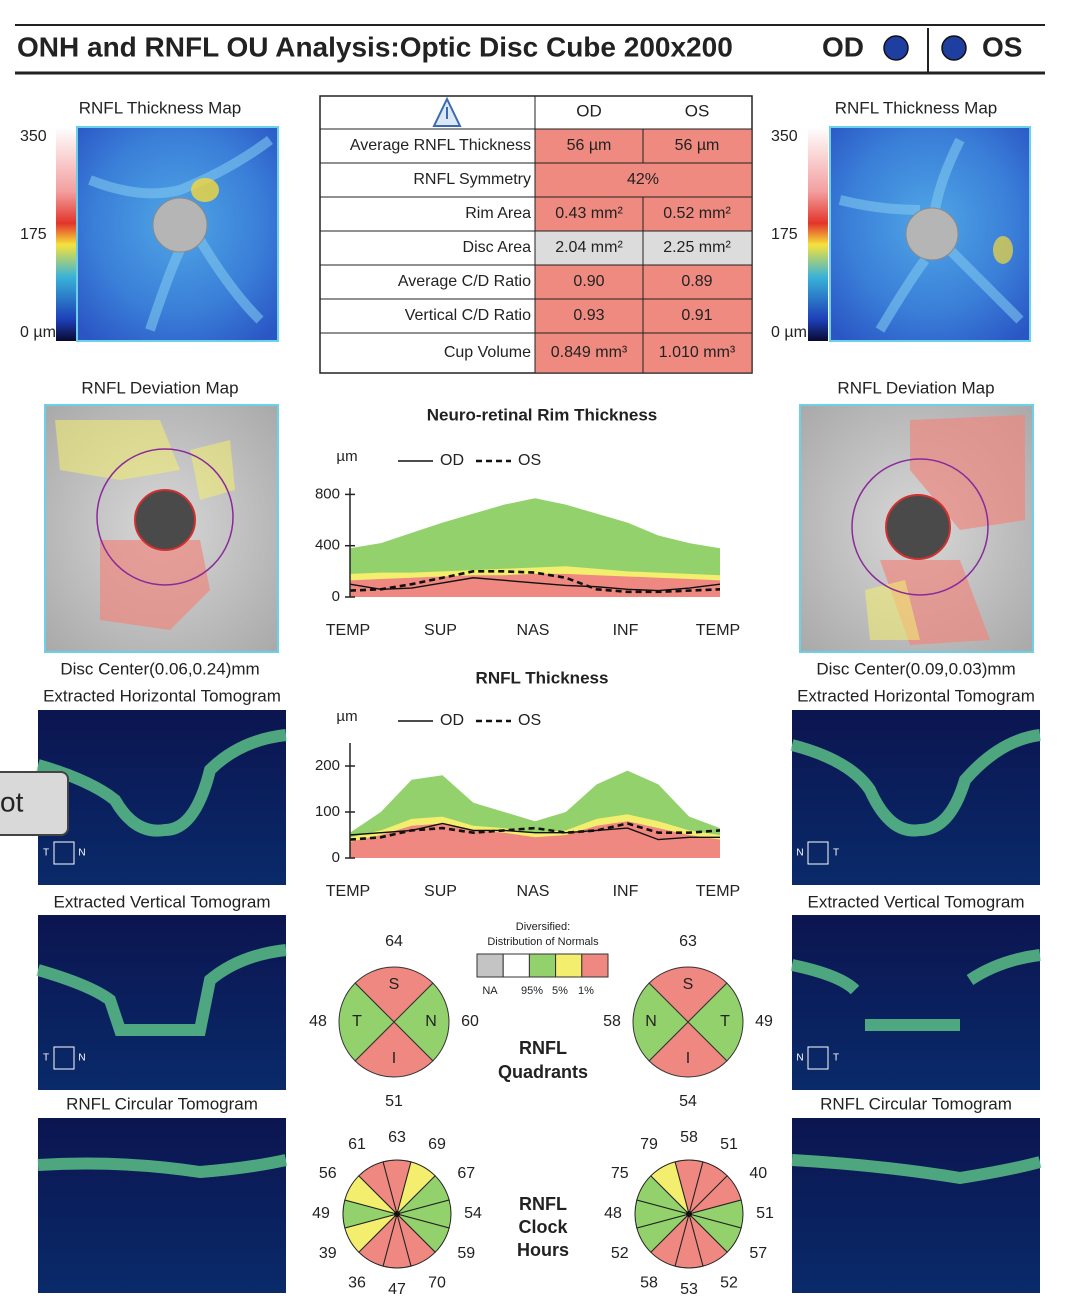 Image resolution: width=1066 pixels, height=1310 pixels. I want to click on quadrant-letter: S, so click(688, 984).